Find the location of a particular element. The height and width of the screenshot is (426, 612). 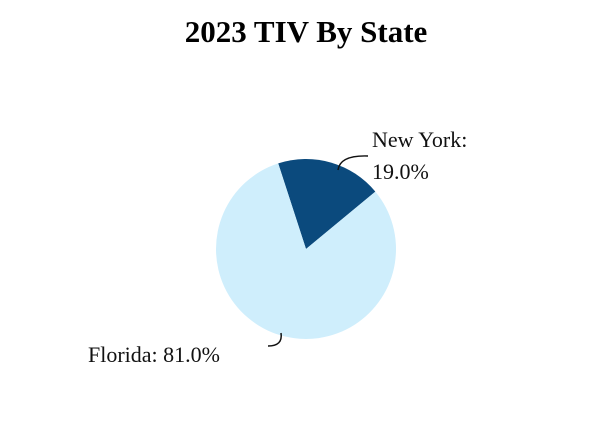

chart-title: 2023 TIV By State is located at coordinates (306, 31).